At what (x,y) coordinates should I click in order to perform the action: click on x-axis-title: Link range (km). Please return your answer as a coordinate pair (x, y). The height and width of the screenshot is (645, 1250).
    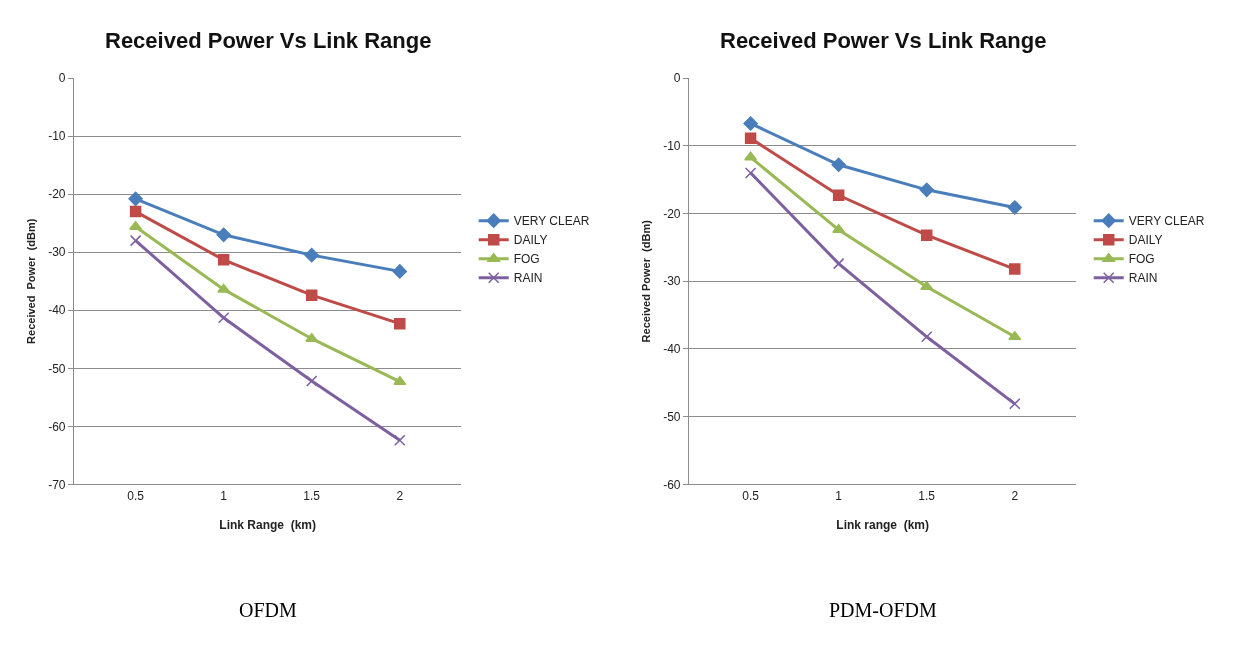
    Looking at the image, I should click on (883, 524).